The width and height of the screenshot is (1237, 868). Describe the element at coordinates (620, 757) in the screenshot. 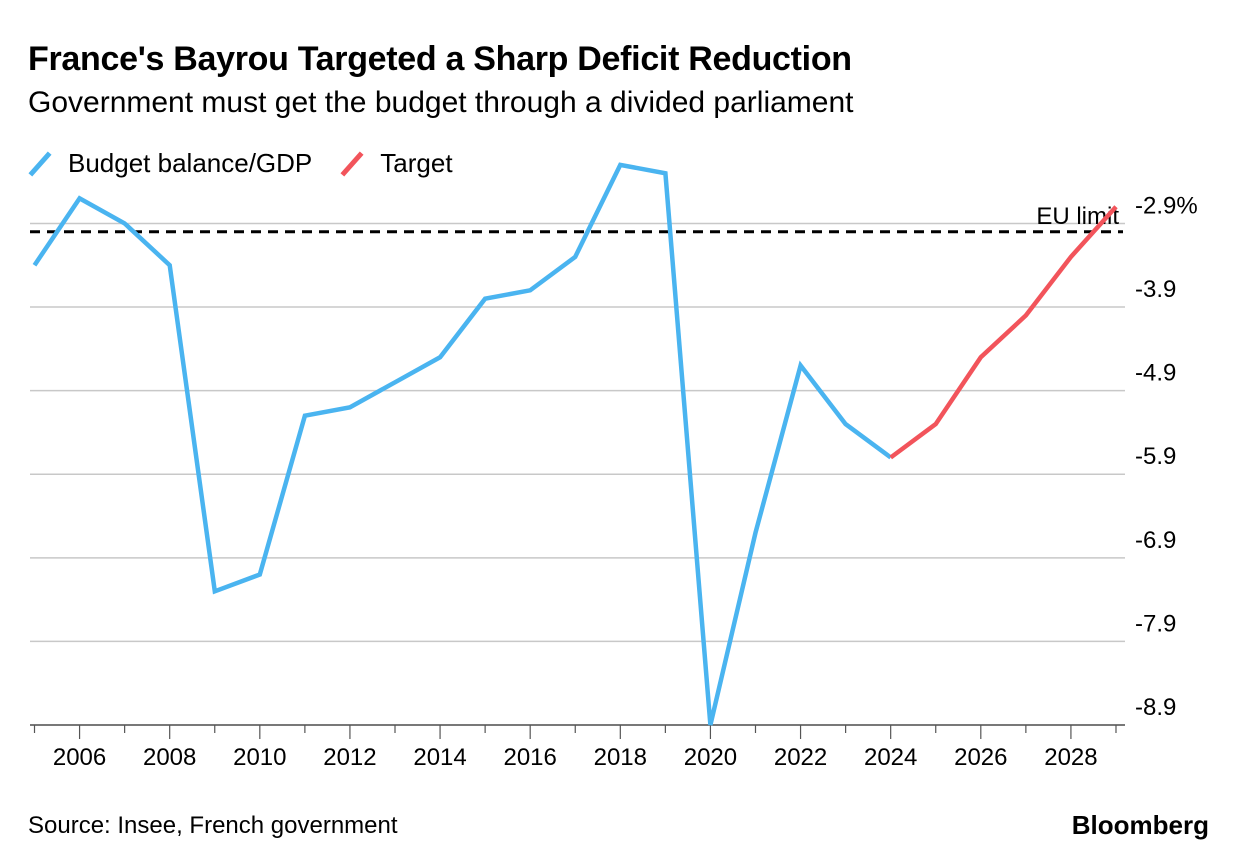

I see `x-tick-label: 2018` at that location.